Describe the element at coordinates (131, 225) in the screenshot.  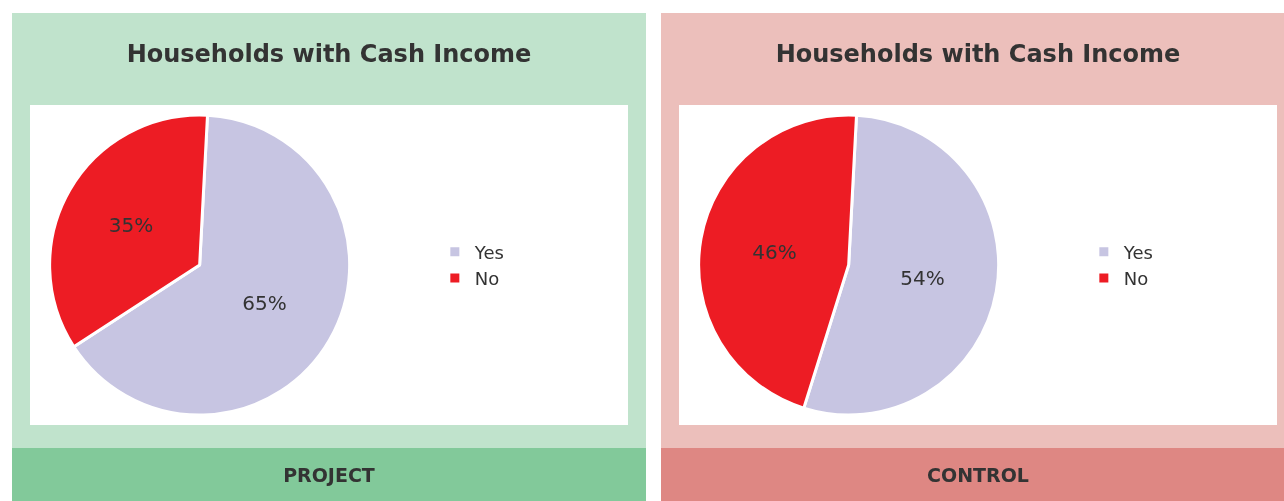
I see `data-label: 35%` at that location.